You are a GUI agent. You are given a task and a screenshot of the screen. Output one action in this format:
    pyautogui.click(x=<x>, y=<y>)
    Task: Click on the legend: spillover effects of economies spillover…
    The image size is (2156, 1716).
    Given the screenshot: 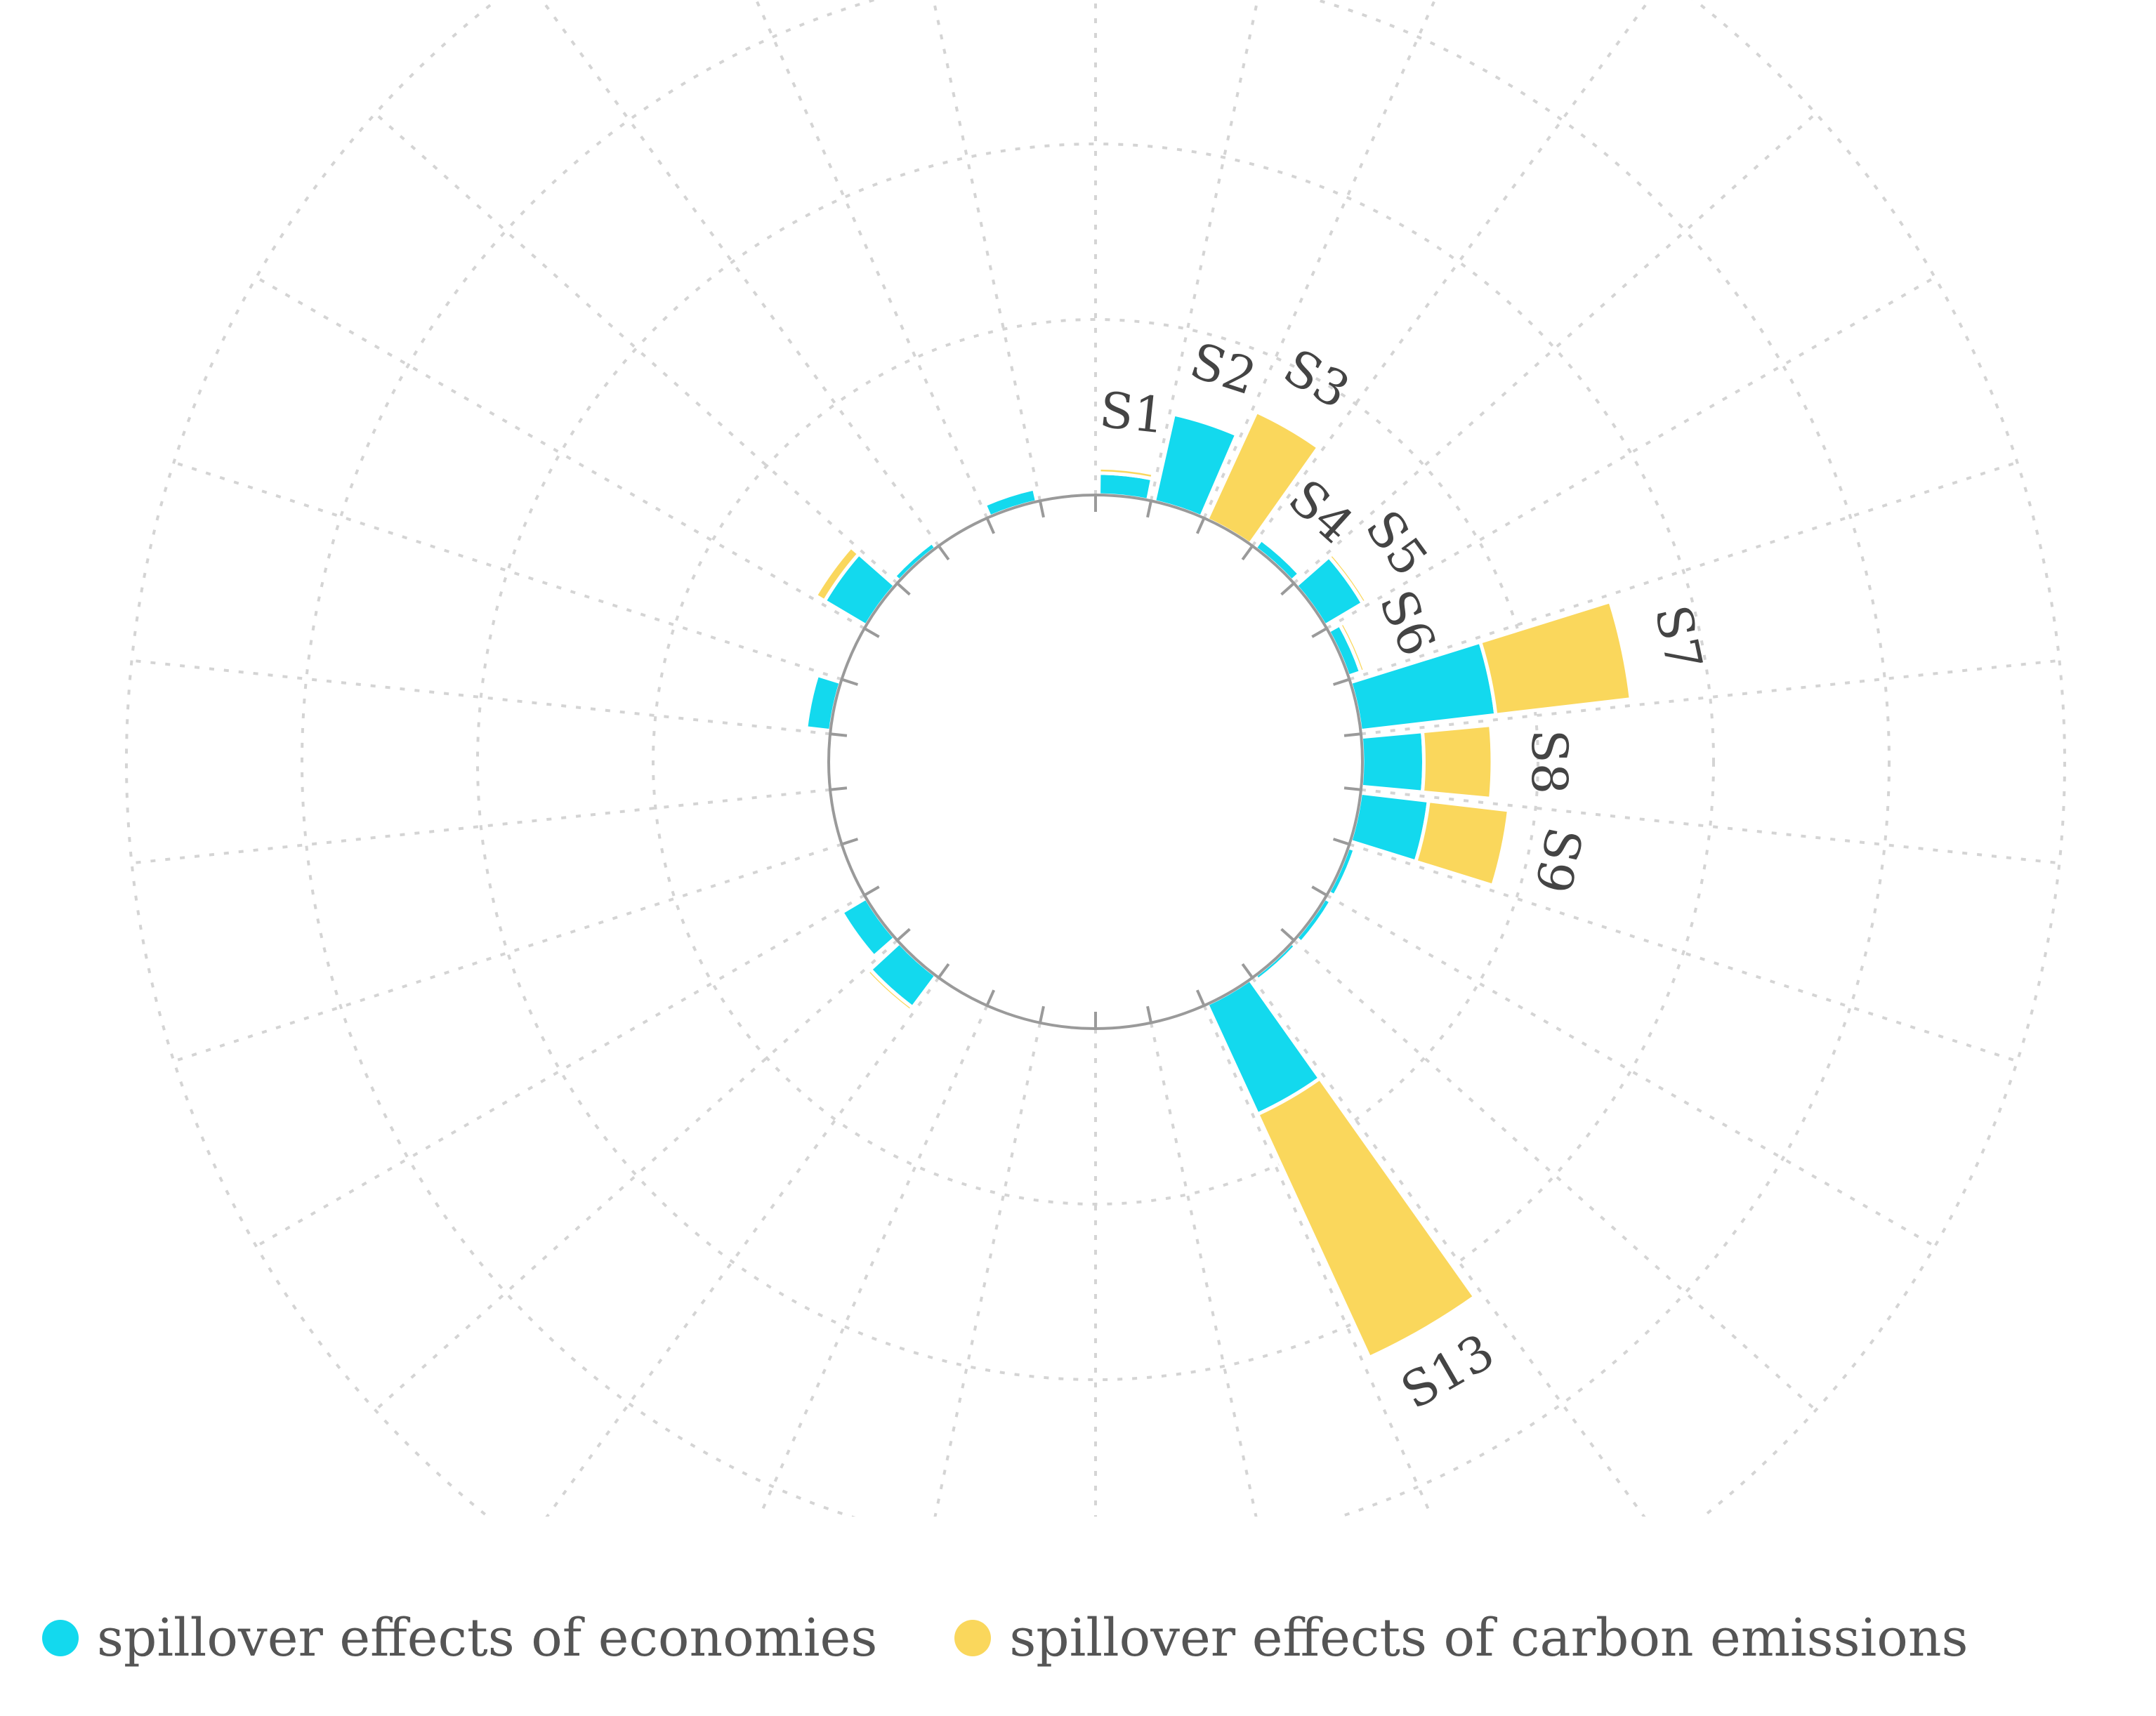 What is the action you would take?
    pyautogui.click(x=1043, y=1638)
    